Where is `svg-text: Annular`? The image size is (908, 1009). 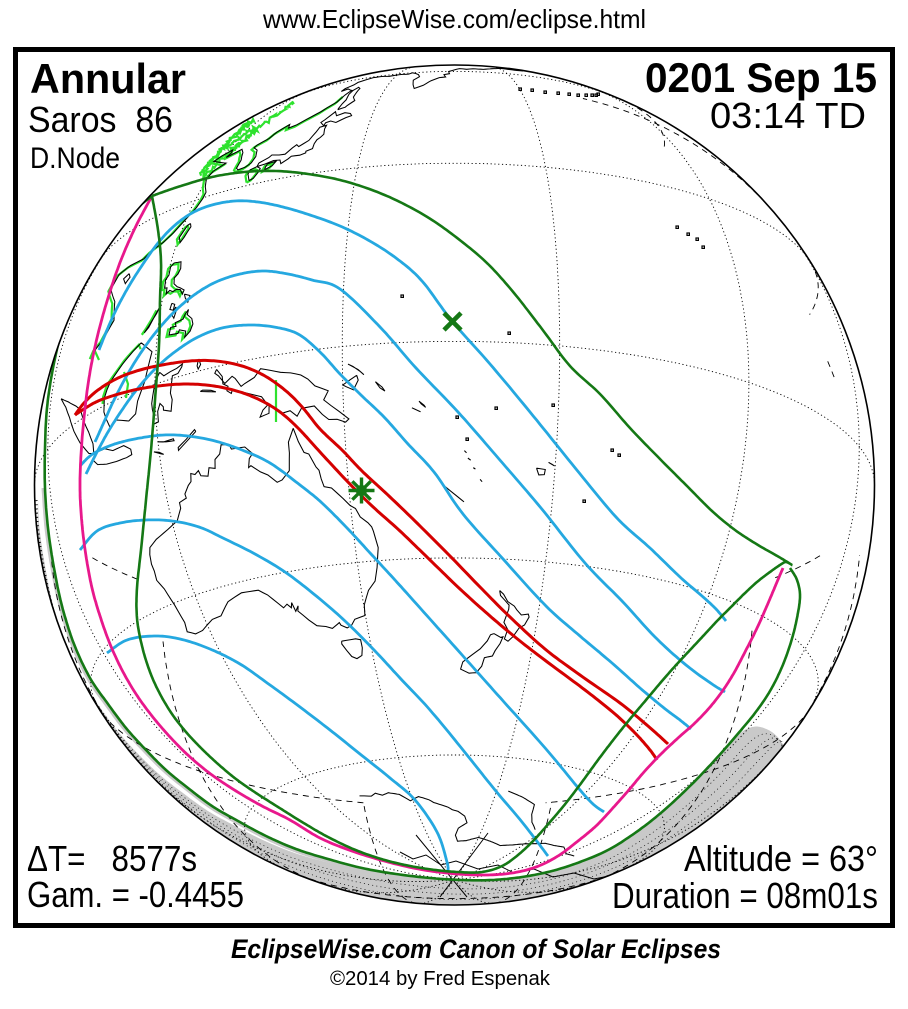
svg-text: Annular is located at coordinates (108, 78).